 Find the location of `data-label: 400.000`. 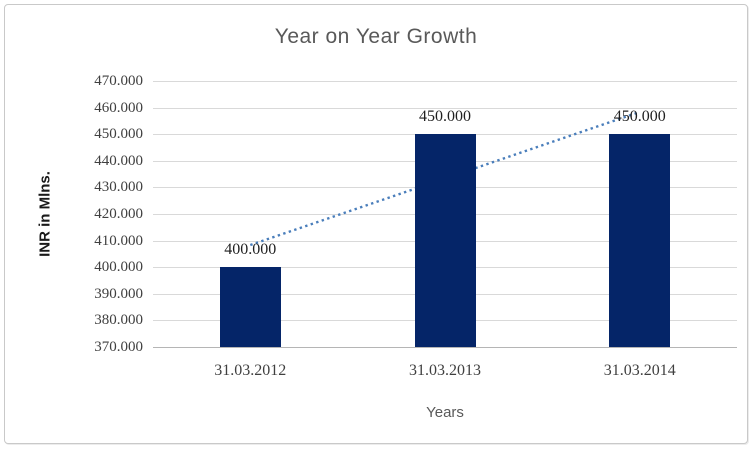

data-label: 400.000 is located at coordinates (250, 250).